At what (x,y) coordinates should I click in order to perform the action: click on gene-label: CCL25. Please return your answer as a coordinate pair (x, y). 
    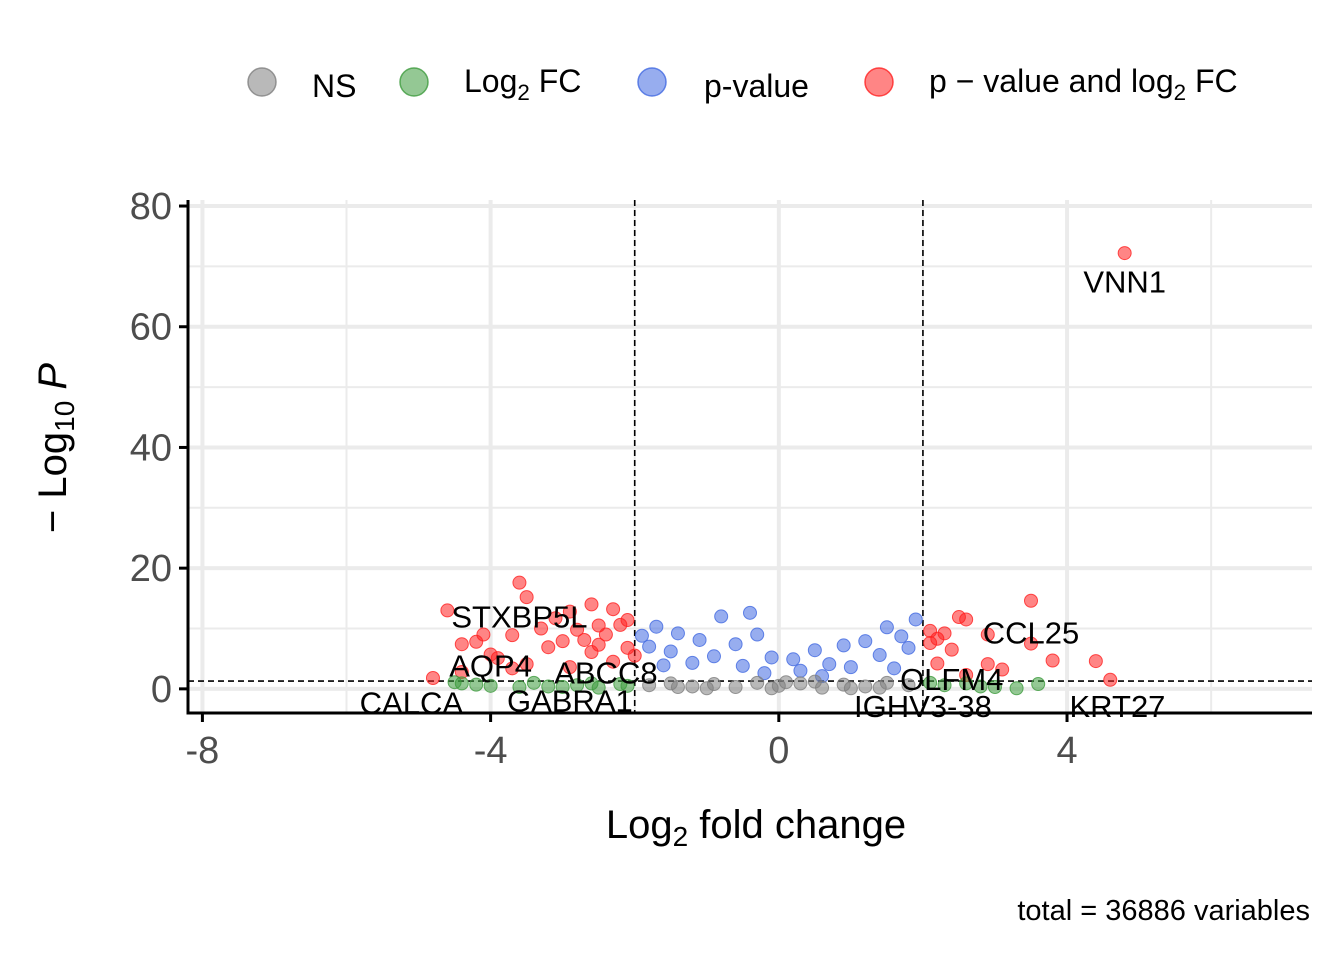
    Looking at the image, I should click on (1031, 633).